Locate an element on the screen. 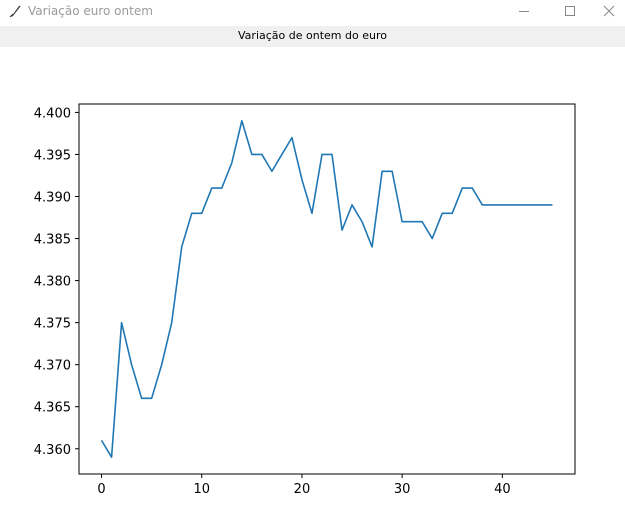 This screenshot has width=625, height=519. chart-caption-bar: Variação de ontem do euro is located at coordinates (312, 36).